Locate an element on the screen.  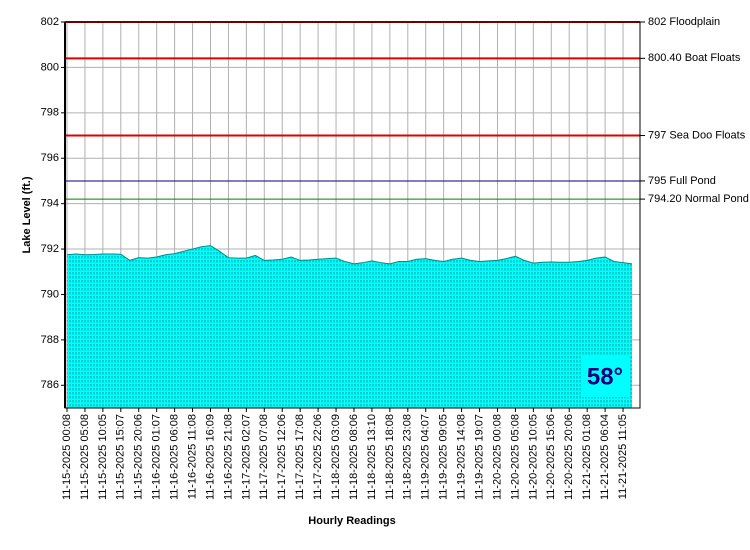
reference-label: 795 Full Pond is located at coordinates (682, 181).